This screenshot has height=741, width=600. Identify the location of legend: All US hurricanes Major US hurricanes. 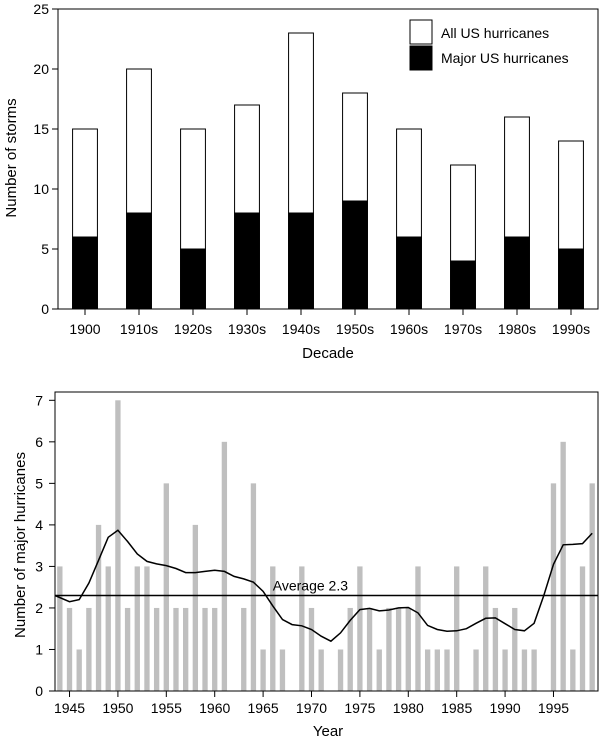
(489, 45).